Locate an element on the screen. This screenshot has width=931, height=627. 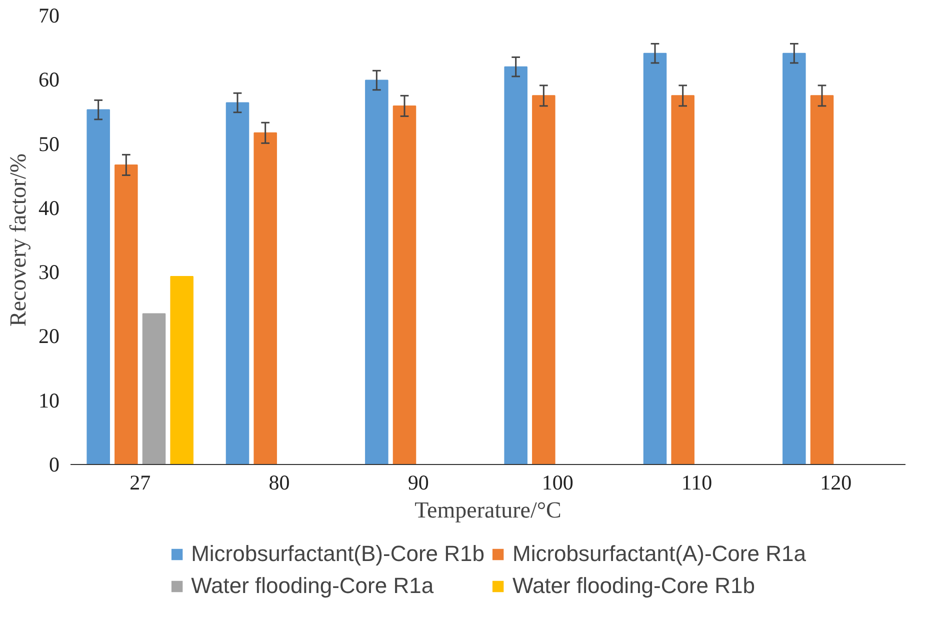
y-tick-label: 60 is located at coordinates (49, 80).